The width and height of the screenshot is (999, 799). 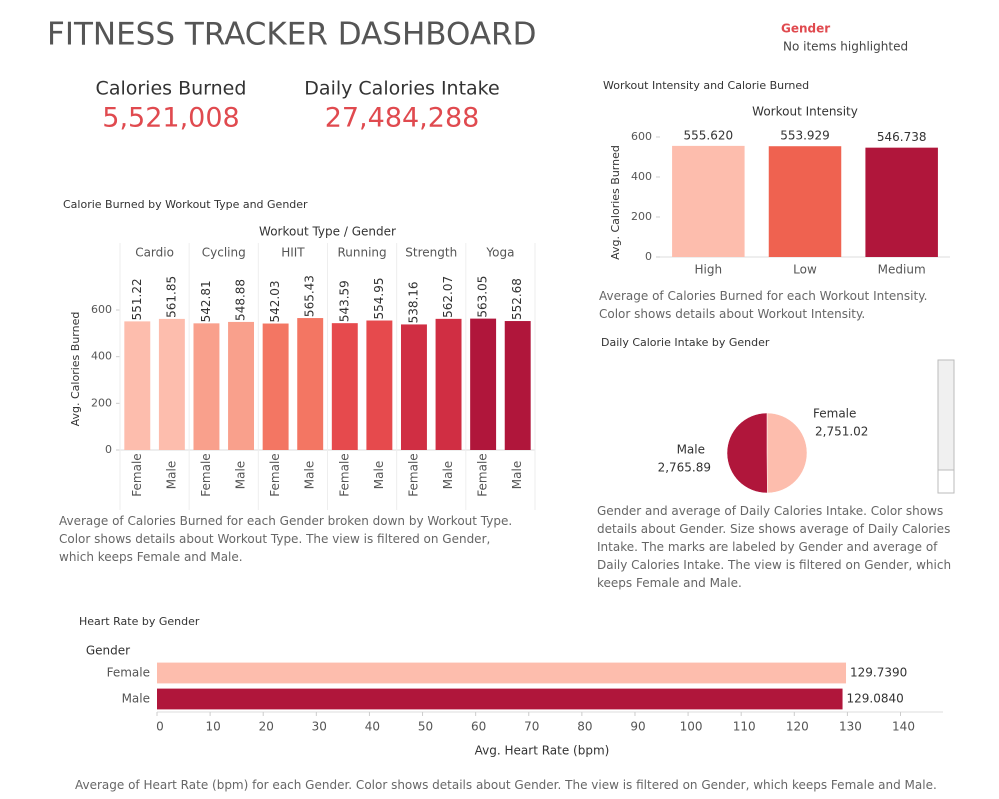 I want to click on kpi-label: Daily Calories Intake, so click(x=401, y=89).